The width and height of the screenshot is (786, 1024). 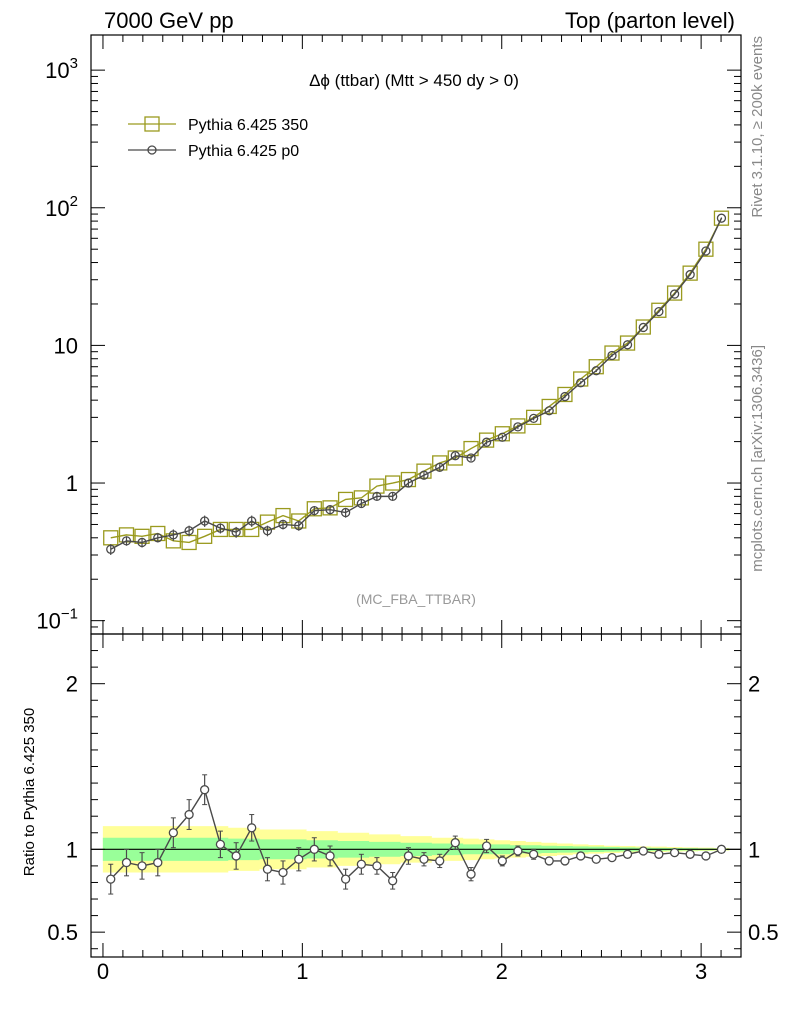 What do you see at coordinates (218, 138) in the screenshot?
I see `legend: Pythia 6.425 350 Pythia 6.425 p0` at bounding box center [218, 138].